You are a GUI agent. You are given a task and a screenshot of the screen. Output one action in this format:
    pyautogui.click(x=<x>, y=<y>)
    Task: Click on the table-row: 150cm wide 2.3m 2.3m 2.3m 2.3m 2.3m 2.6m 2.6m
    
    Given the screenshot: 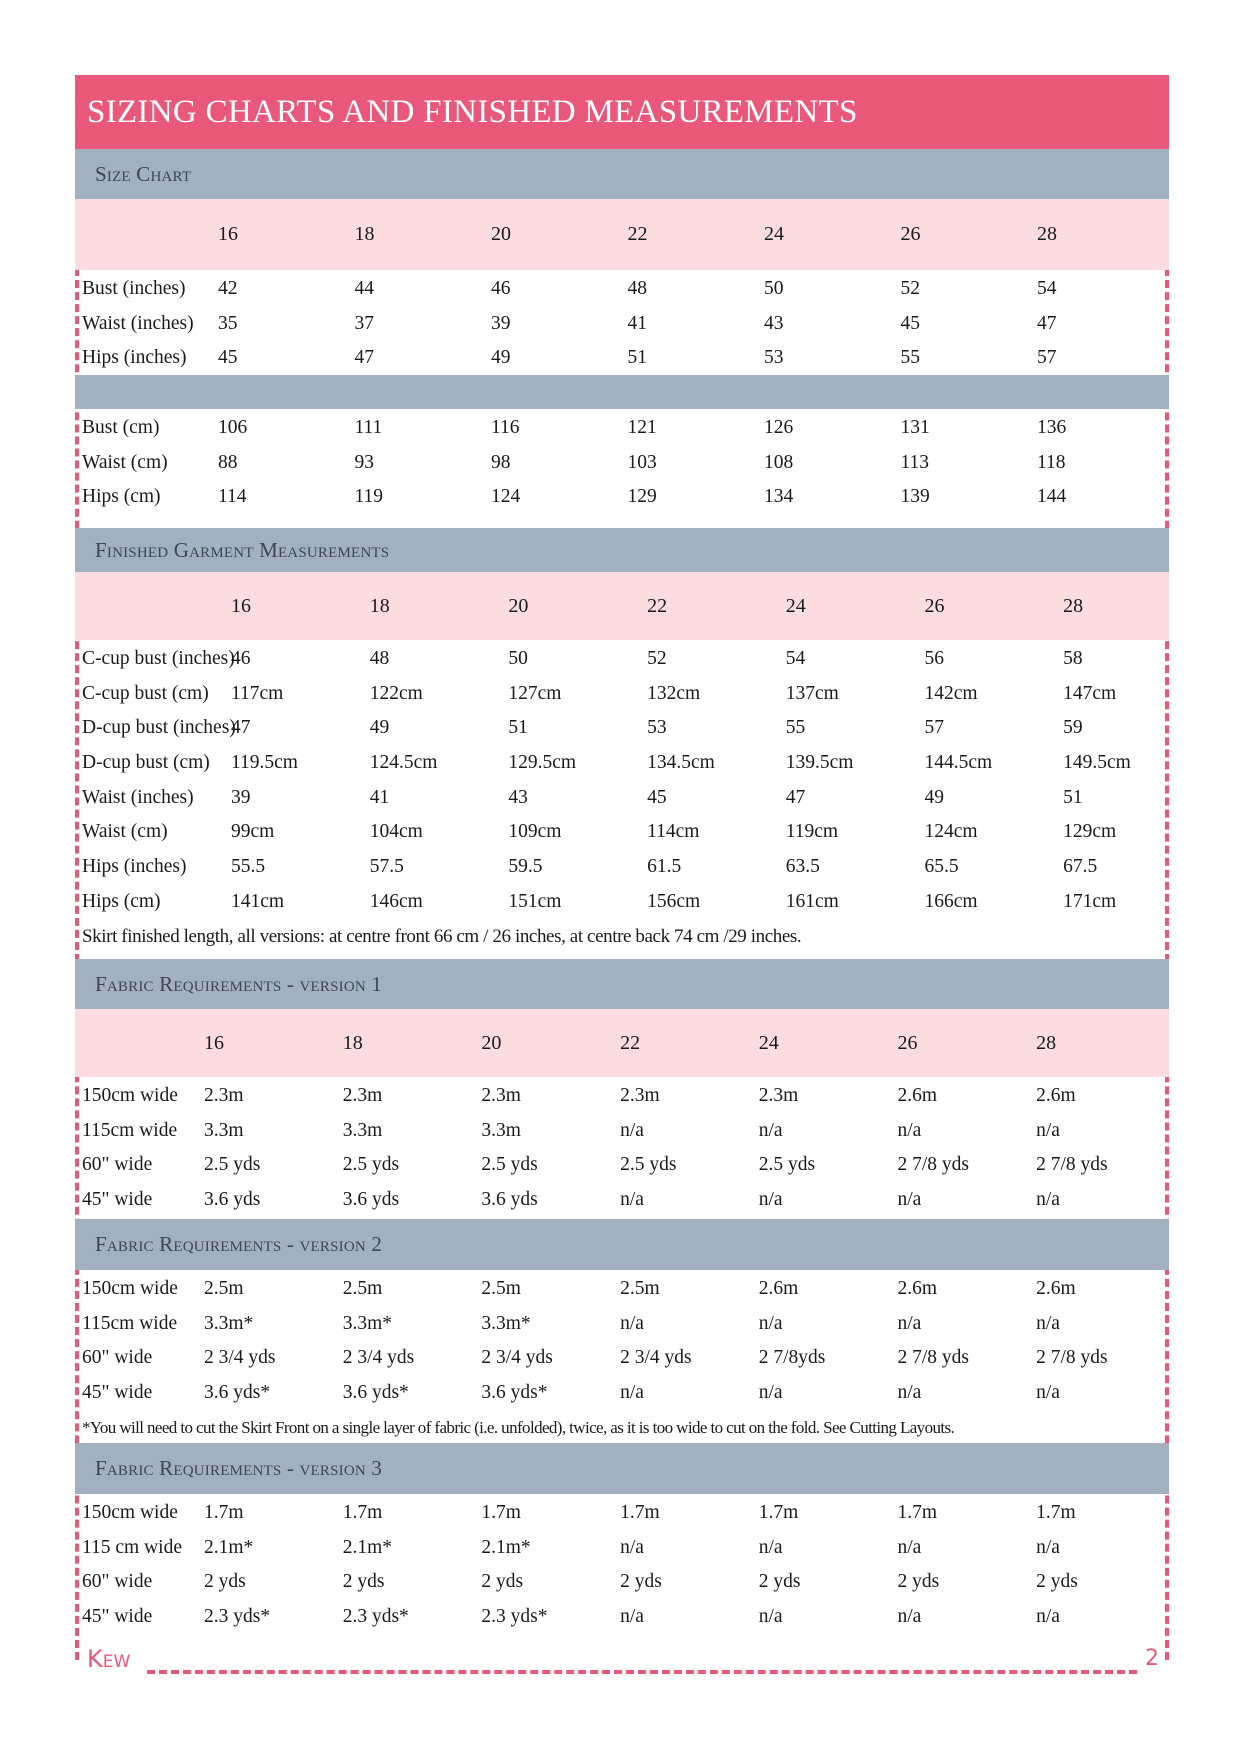 What is the action you would take?
    pyautogui.click(x=622, y=1096)
    